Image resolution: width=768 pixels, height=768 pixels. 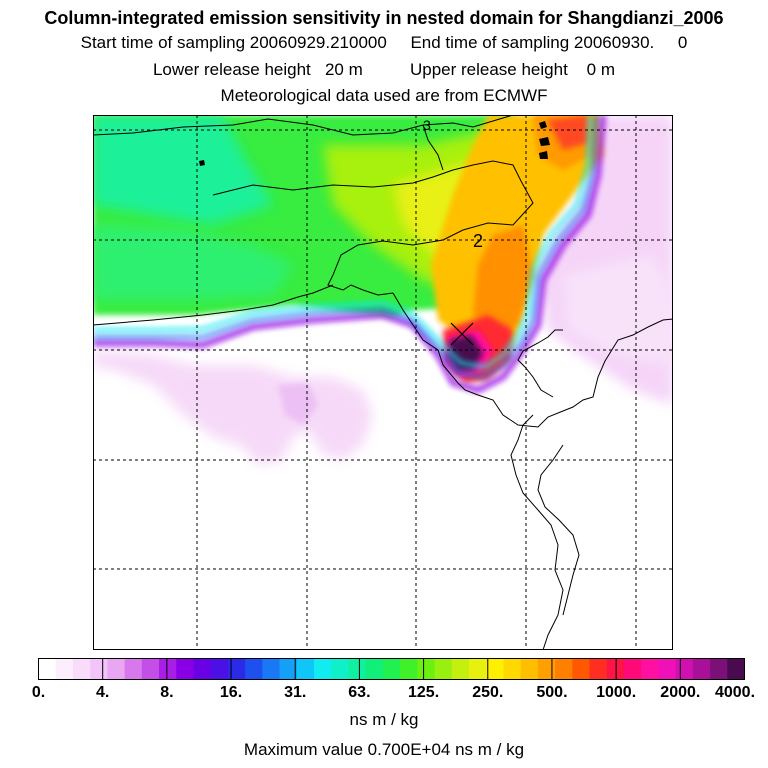 I want to click on coastline-bohai, so click(x=213, y=305).